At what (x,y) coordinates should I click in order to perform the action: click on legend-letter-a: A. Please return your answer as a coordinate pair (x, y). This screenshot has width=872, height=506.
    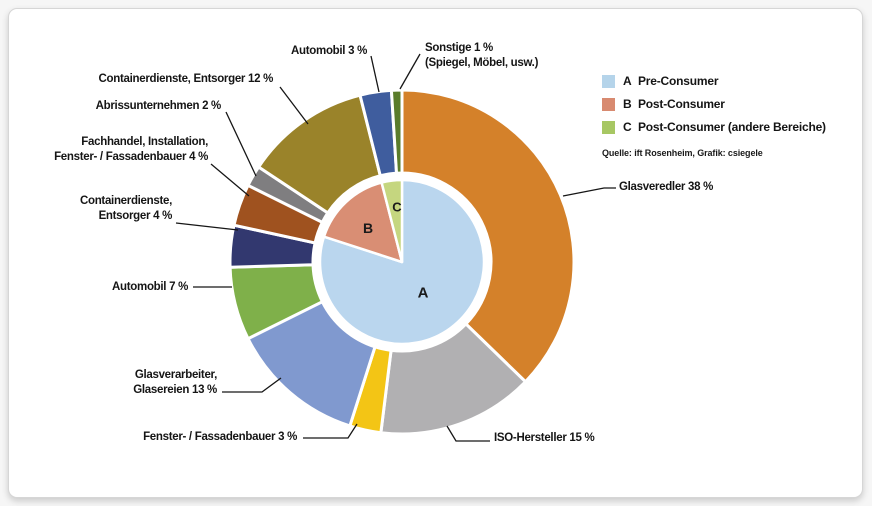
    Looking at the image, I should click on (627, 81).